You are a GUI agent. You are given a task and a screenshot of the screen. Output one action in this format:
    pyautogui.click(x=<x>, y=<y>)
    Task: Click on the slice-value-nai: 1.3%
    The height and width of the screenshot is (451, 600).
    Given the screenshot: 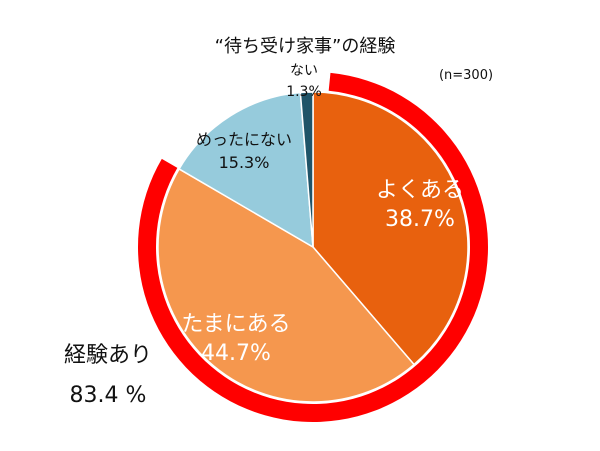 What is the action you would take?
    pyautogui.click(x=304, y=92)
    